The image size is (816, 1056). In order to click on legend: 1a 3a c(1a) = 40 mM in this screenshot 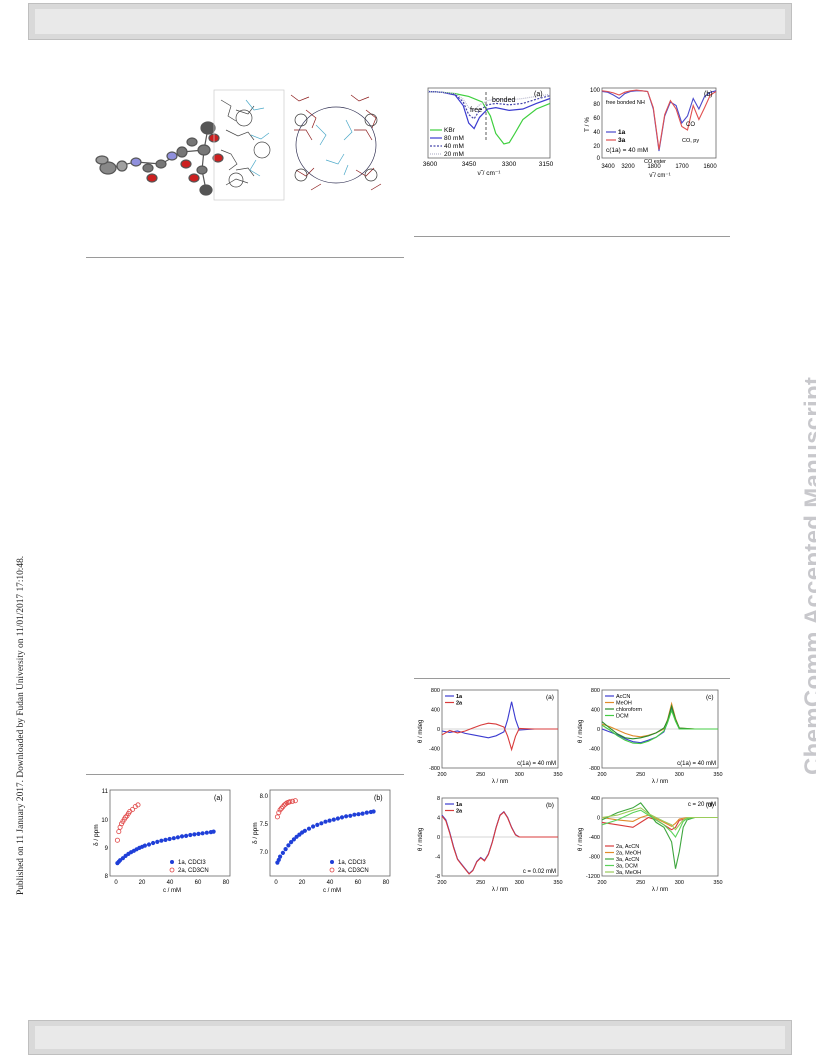, I will do `click(627, 141)`.